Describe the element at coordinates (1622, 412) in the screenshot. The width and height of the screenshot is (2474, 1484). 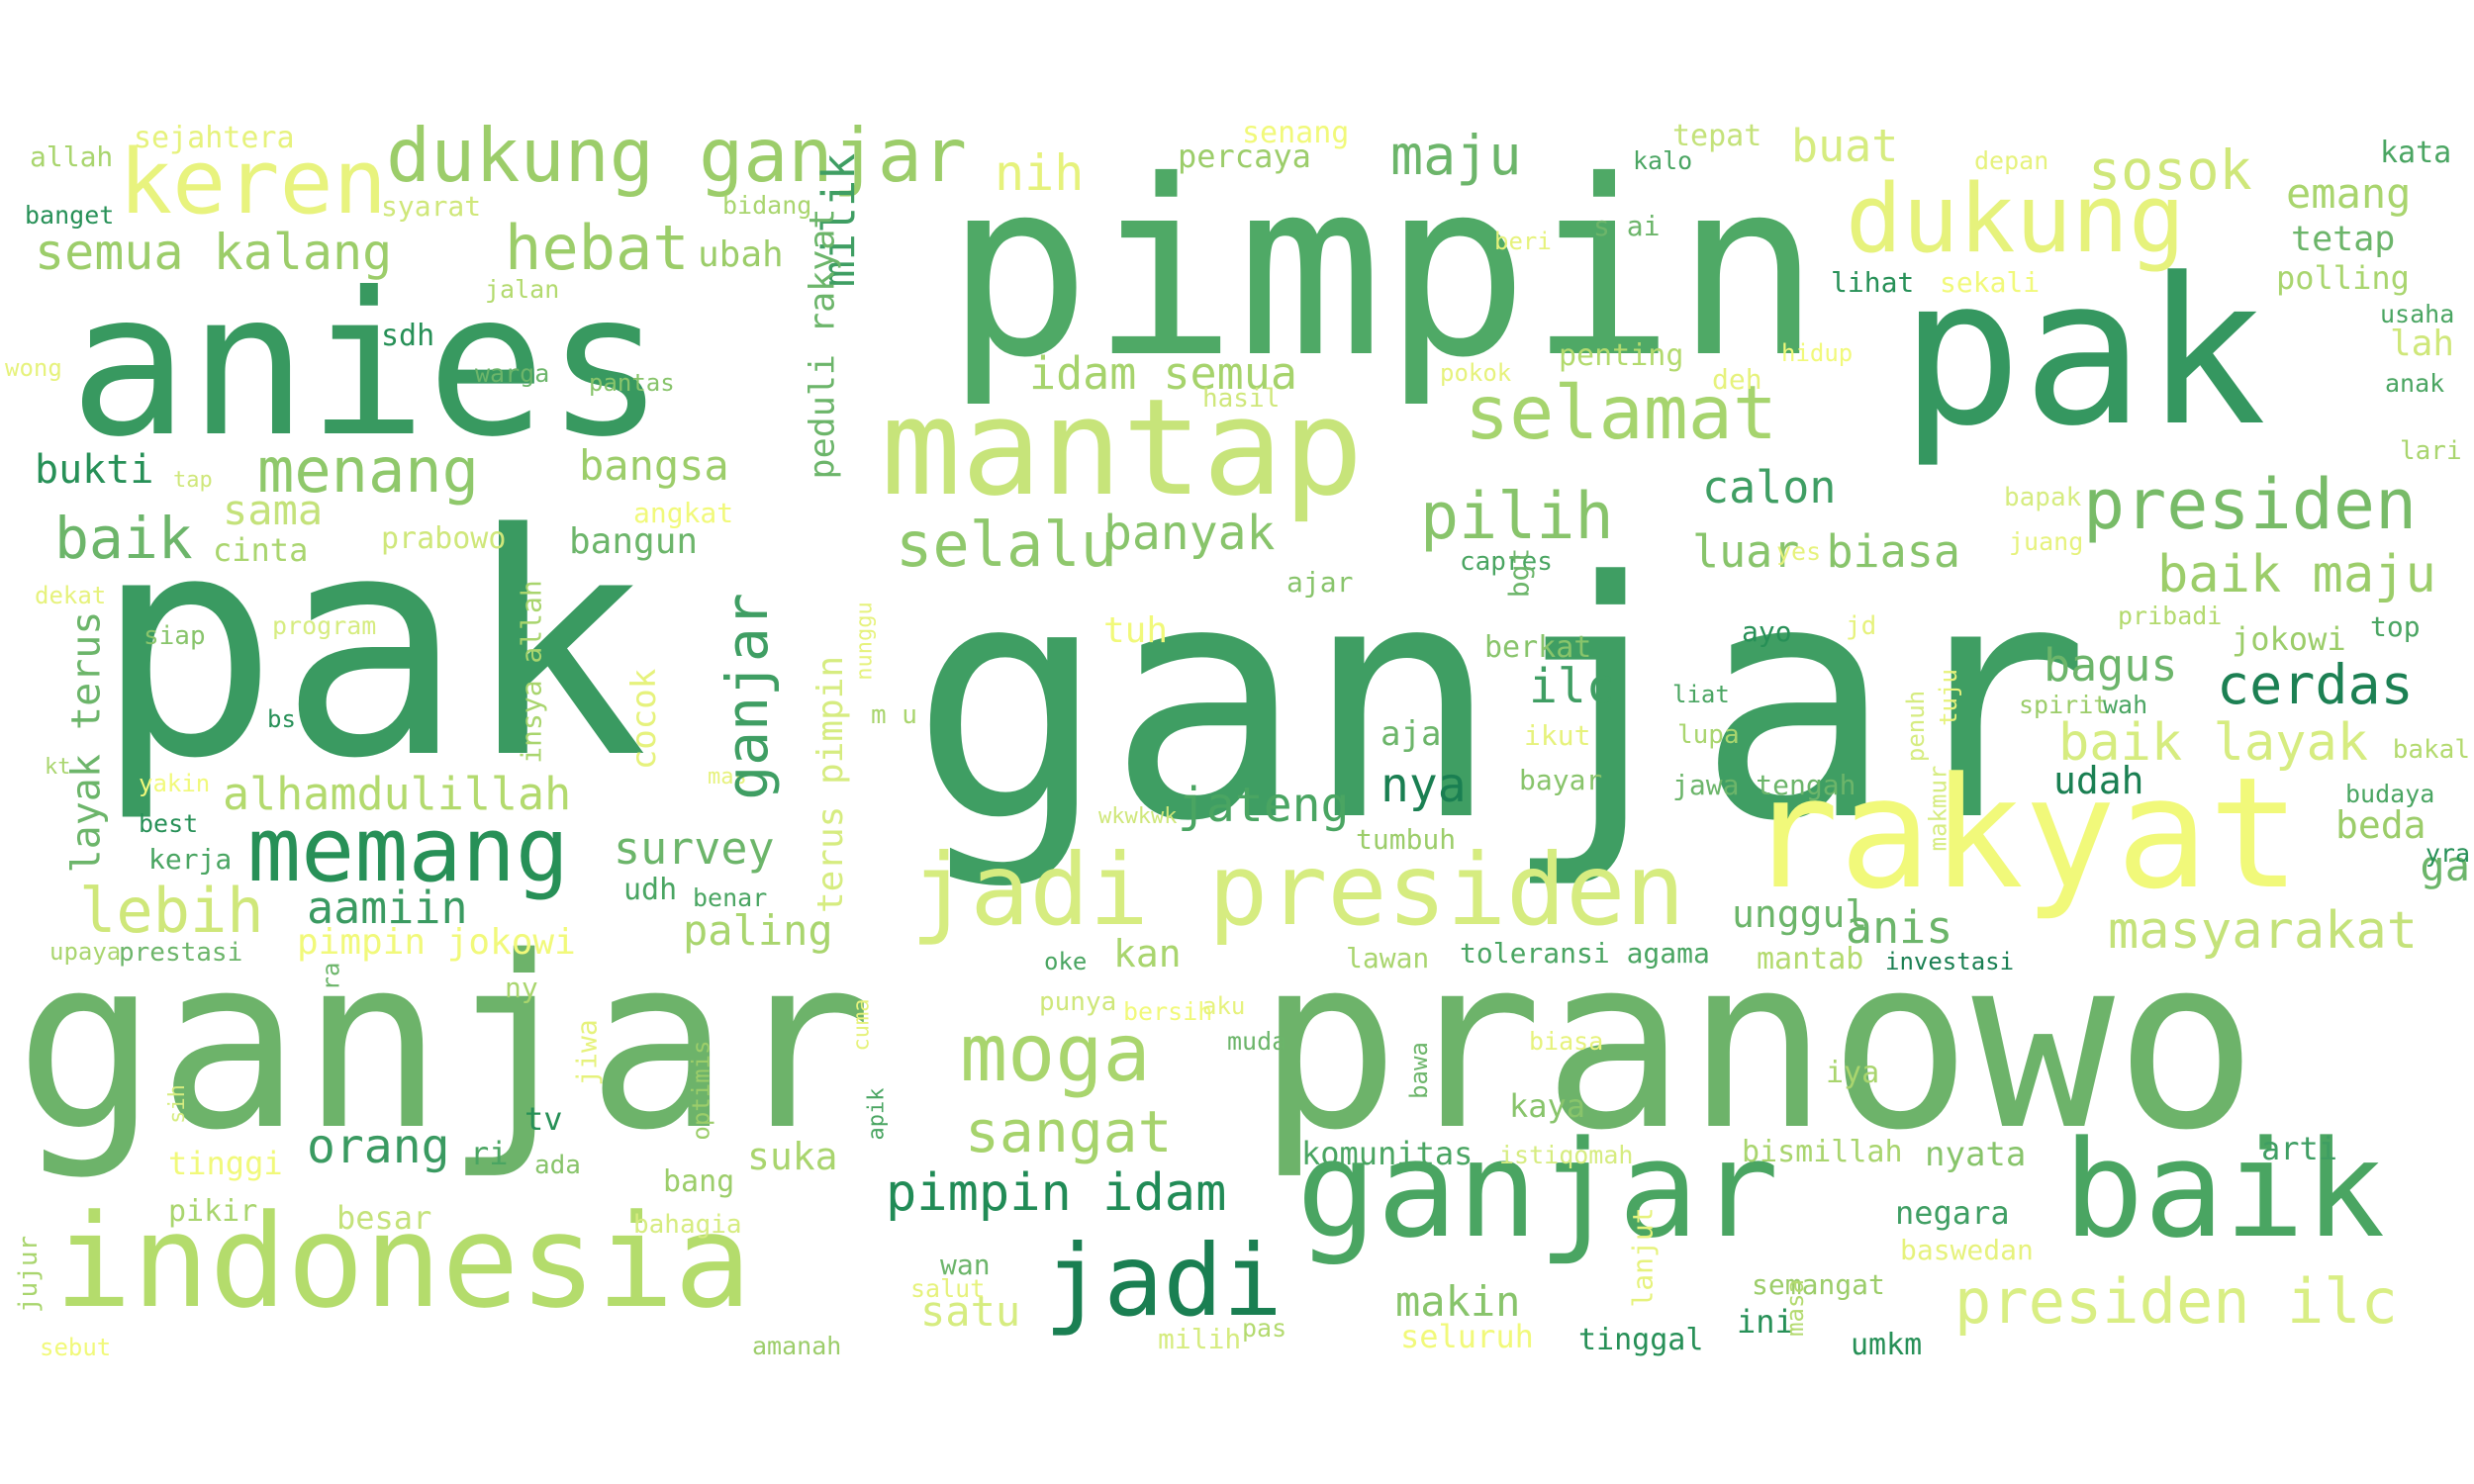
I see `cloud-word: selamat` at that location.